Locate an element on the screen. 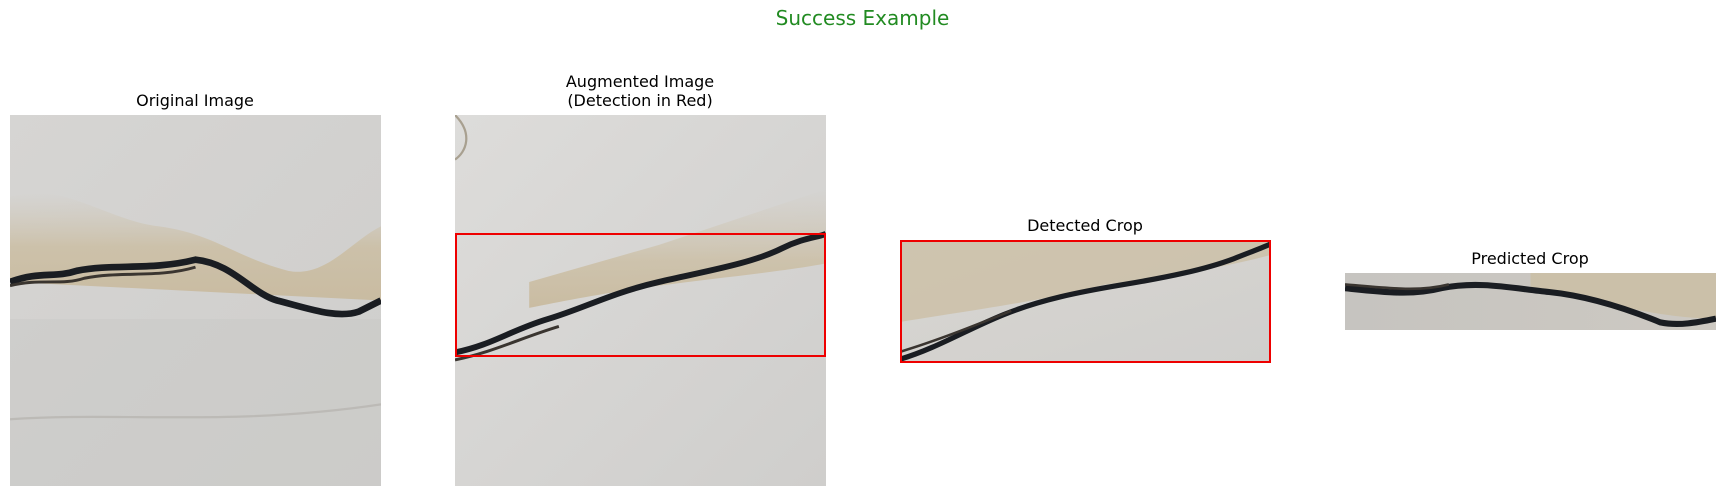  detected-crop-border is located at coordinates (1085, 301).